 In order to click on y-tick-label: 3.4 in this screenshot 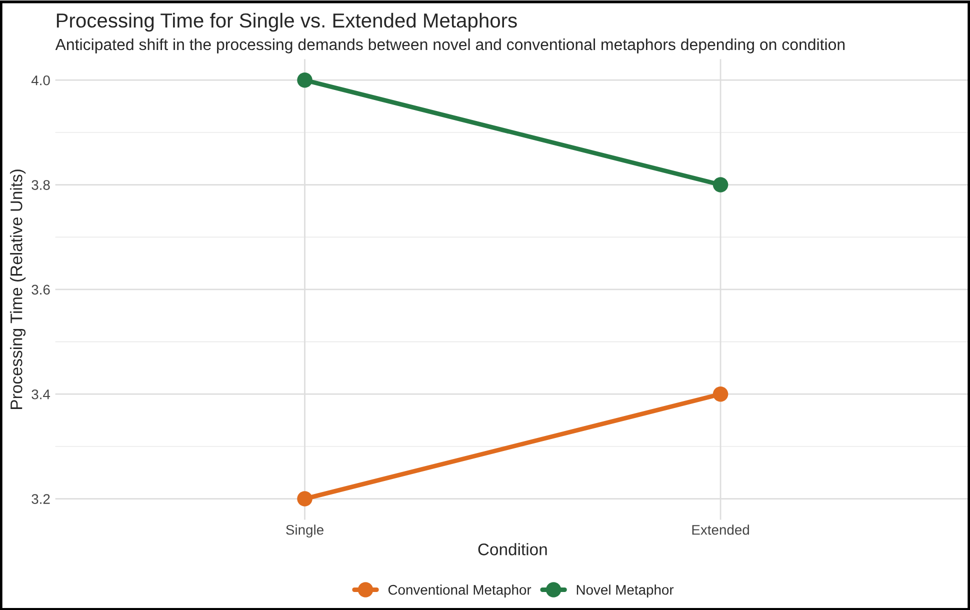, I will do `click(41, 394)`.